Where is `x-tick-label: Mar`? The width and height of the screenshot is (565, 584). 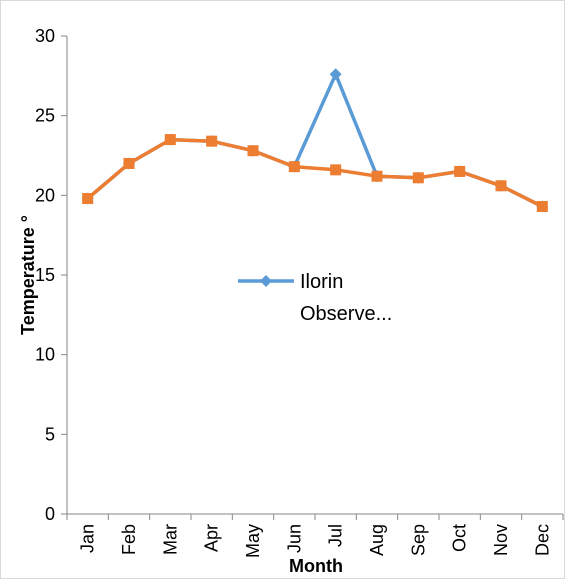 x-tick-label: Mar is located at coordinates (170, 539).